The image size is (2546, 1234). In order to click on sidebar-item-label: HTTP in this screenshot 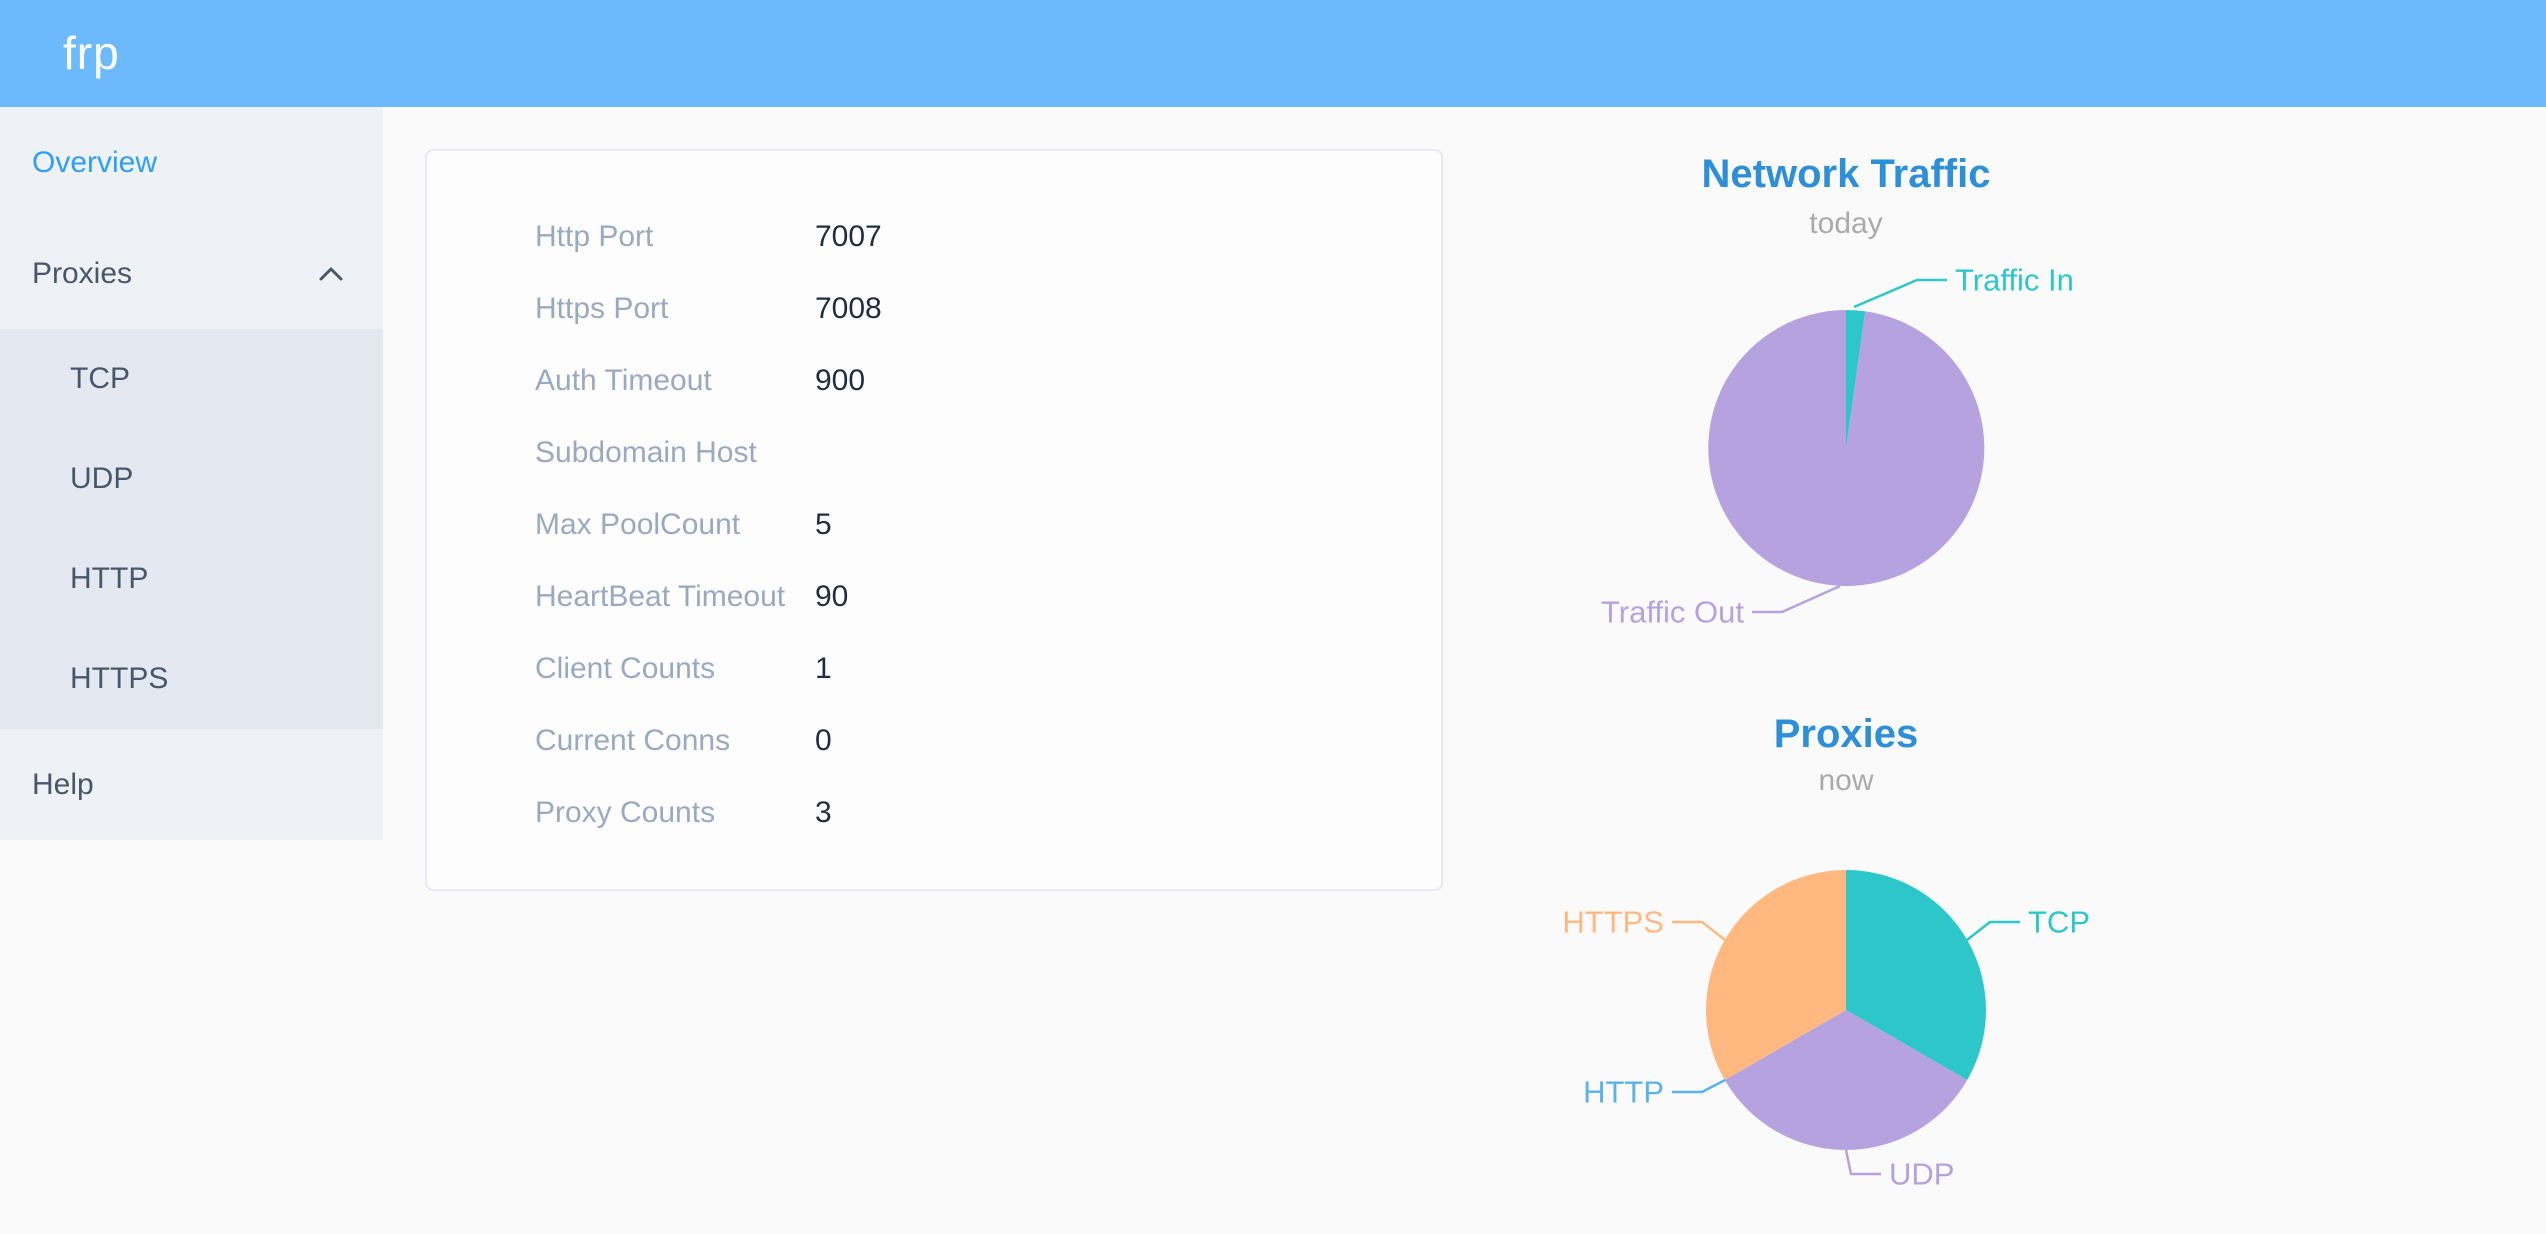, I will do `click(109, 578)`.